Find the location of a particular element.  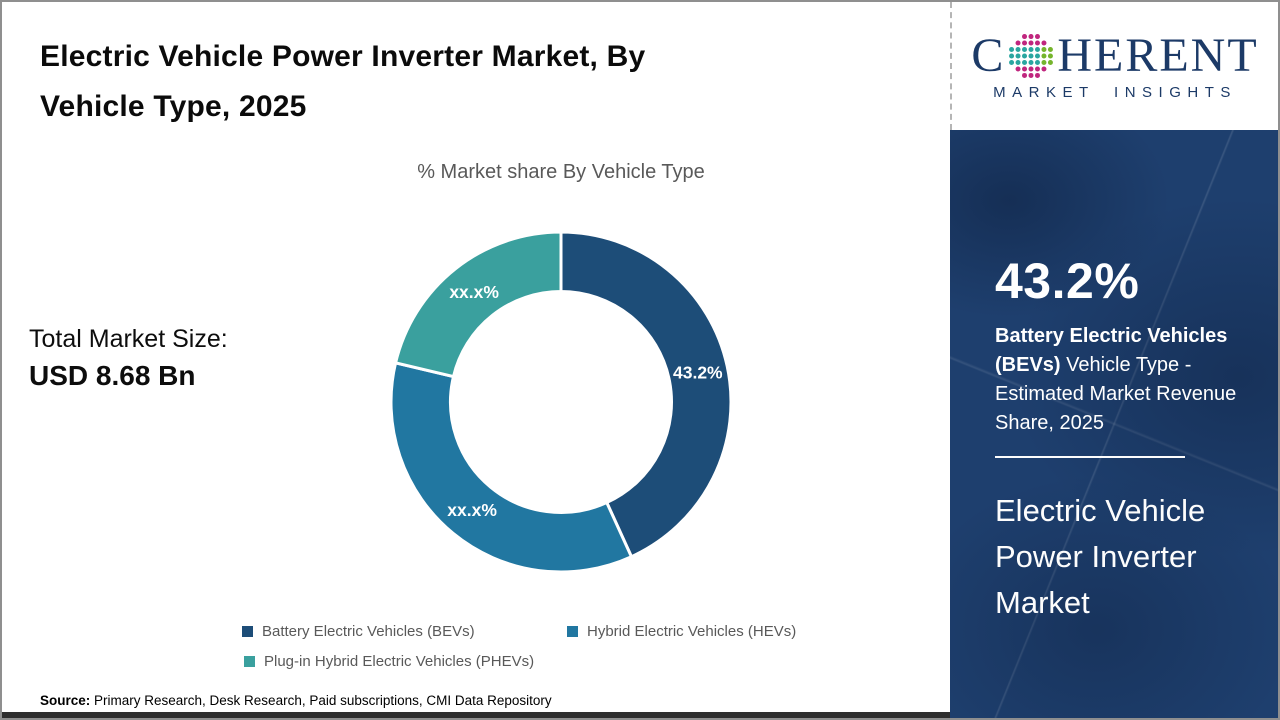

legend-item-hev: Hybrid Electric Vehicles (HEVs) is located at coordinates (681, 631).